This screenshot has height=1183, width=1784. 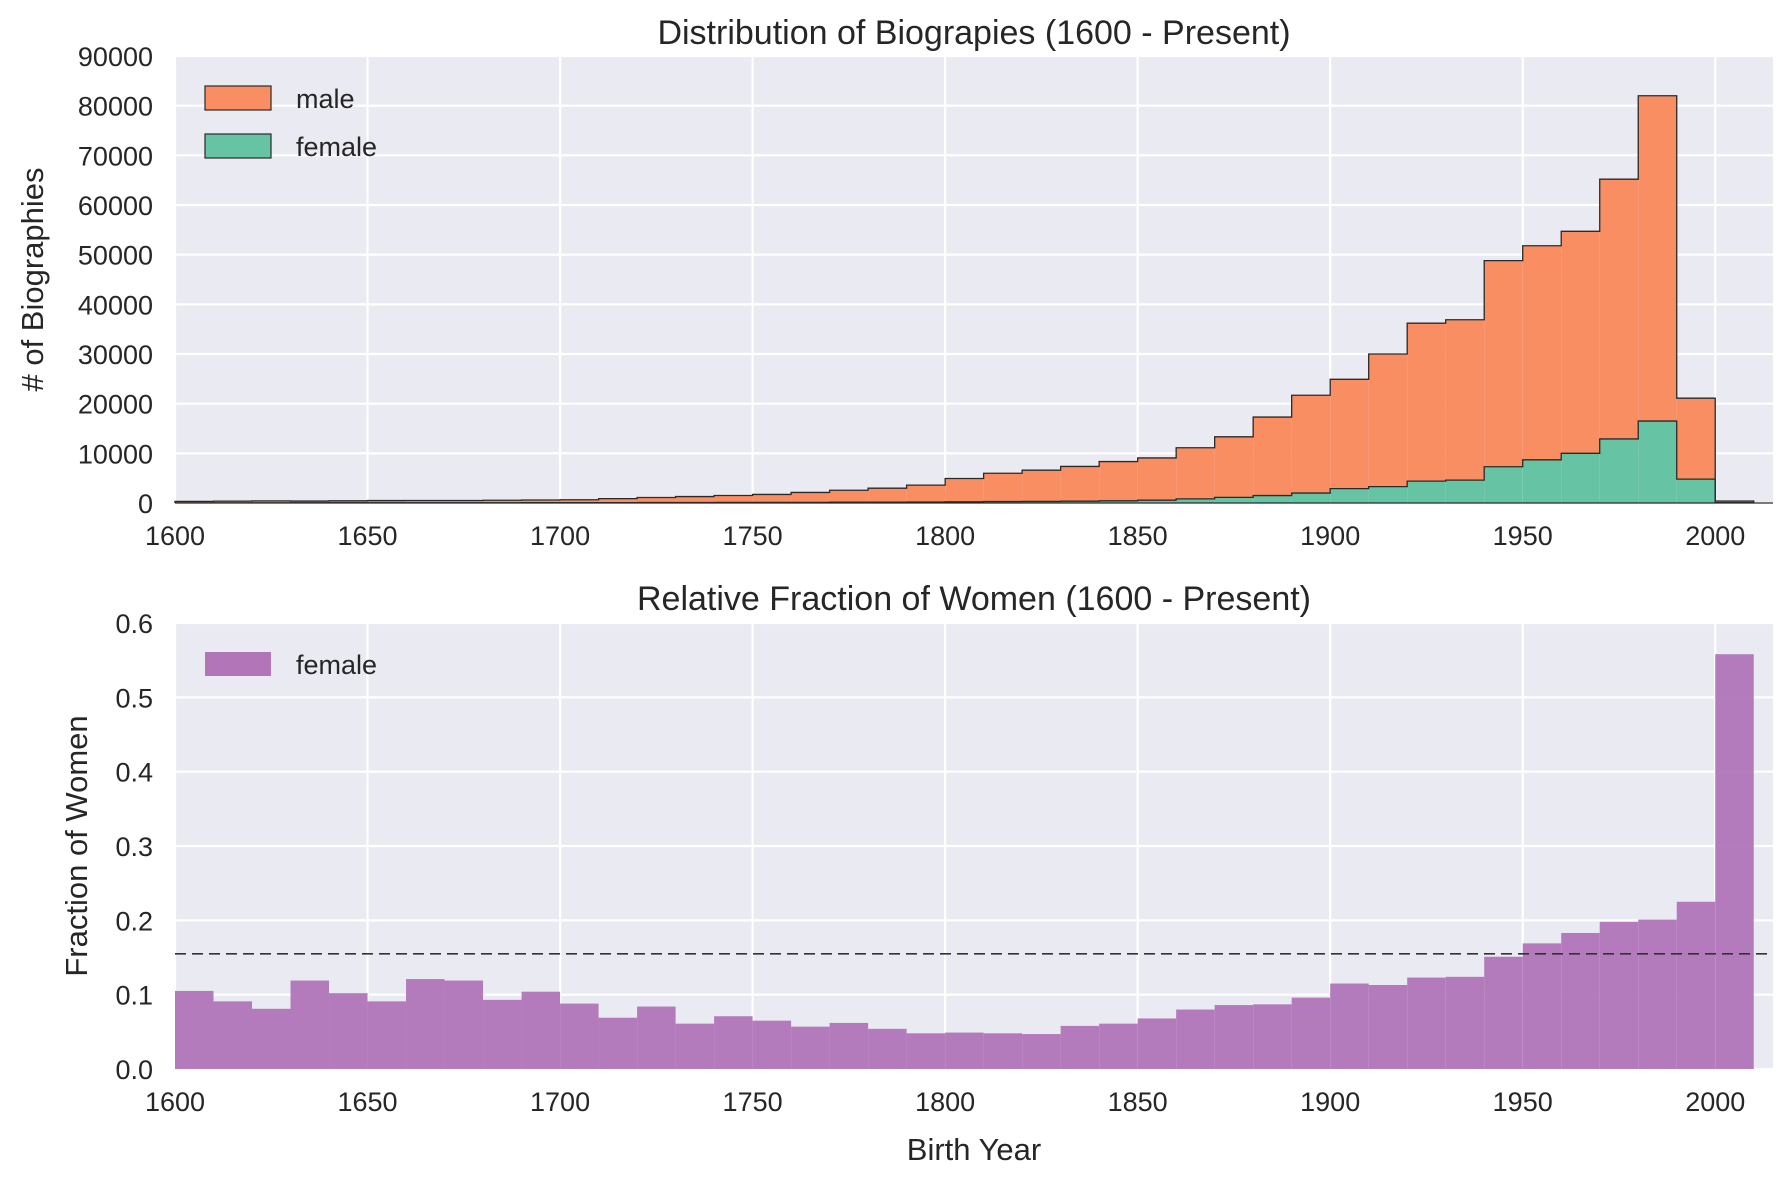 What do you see at coordinates (145, 504) in the screenshot?
I see `y-tick-label: 0` at bounding box center [145, 504].